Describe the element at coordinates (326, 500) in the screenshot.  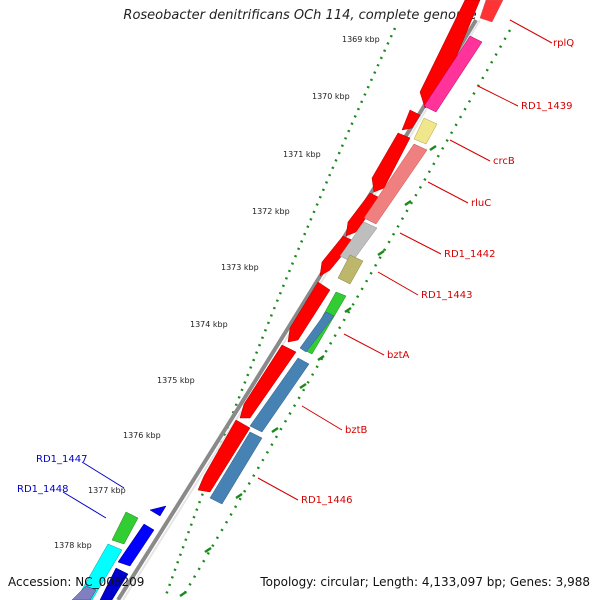
I see `gene-label: RD1_1446` at that location.